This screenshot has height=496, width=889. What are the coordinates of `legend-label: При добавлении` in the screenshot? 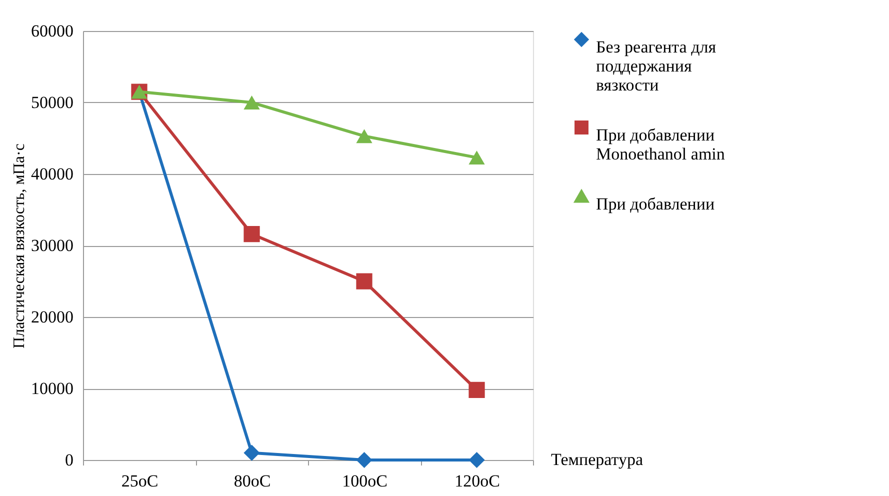 It's located at (655, 204).